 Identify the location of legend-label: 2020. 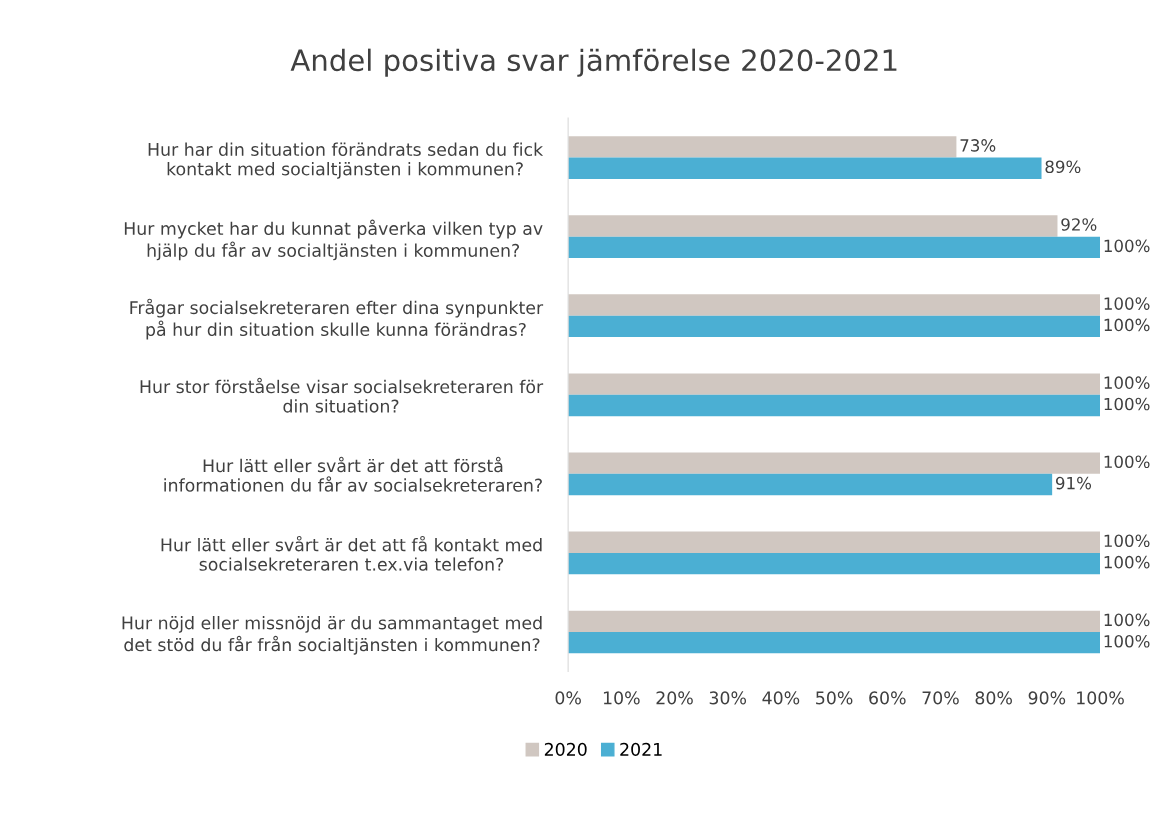
(565, 749).